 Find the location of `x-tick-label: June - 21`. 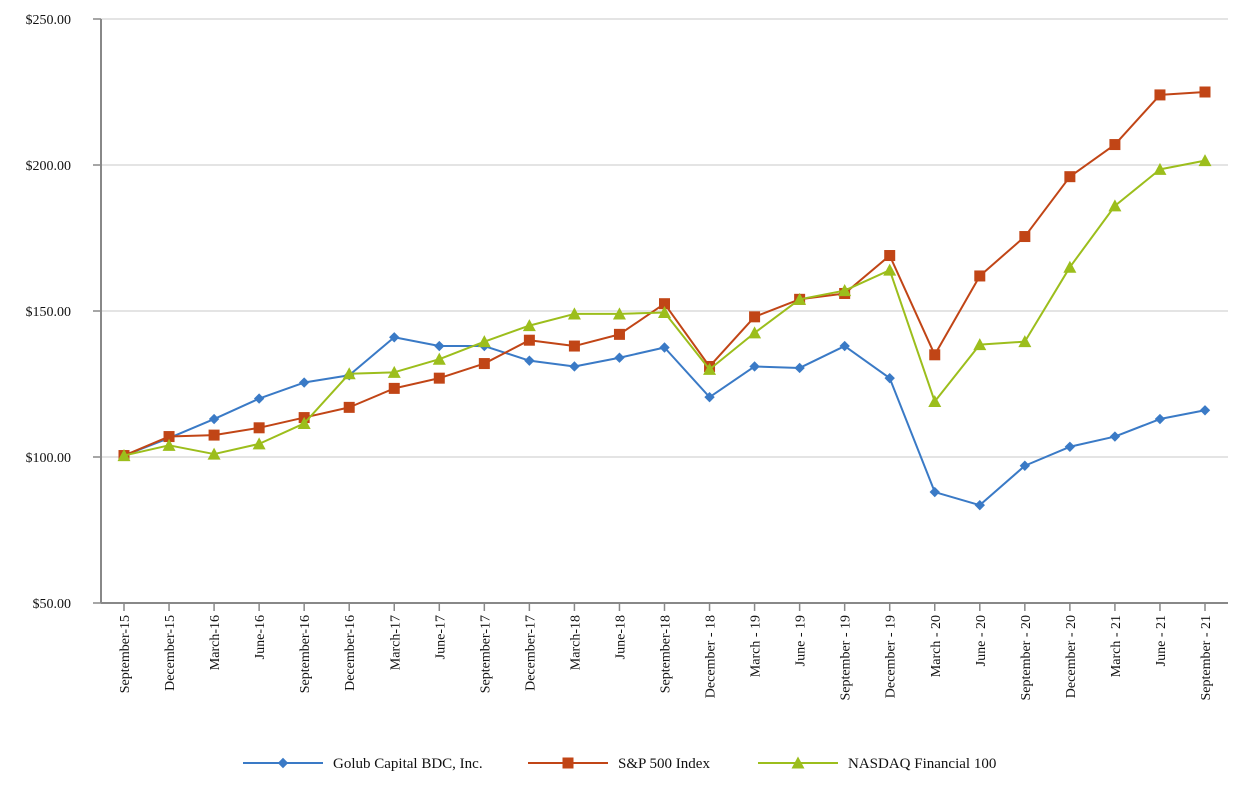

x-tick-label: June - 21 is located at coordinates (1161, 640).